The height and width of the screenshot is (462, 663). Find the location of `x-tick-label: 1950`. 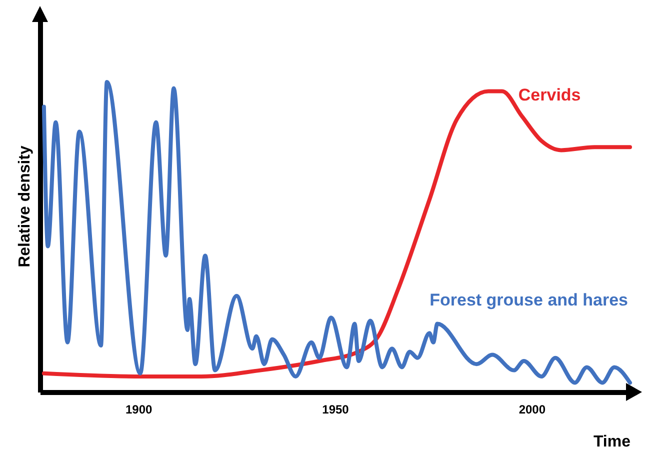

x-tick-label: 1950 is located at coordinates (336, 409).